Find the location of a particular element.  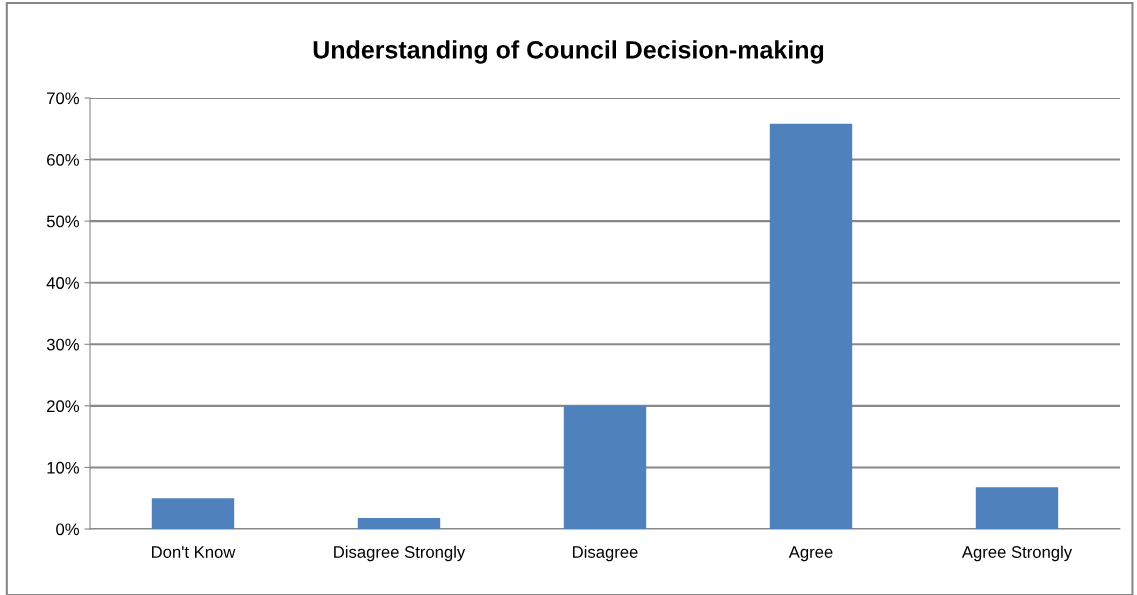

x-tick-label: Agree is located at coordinates (810, 554).